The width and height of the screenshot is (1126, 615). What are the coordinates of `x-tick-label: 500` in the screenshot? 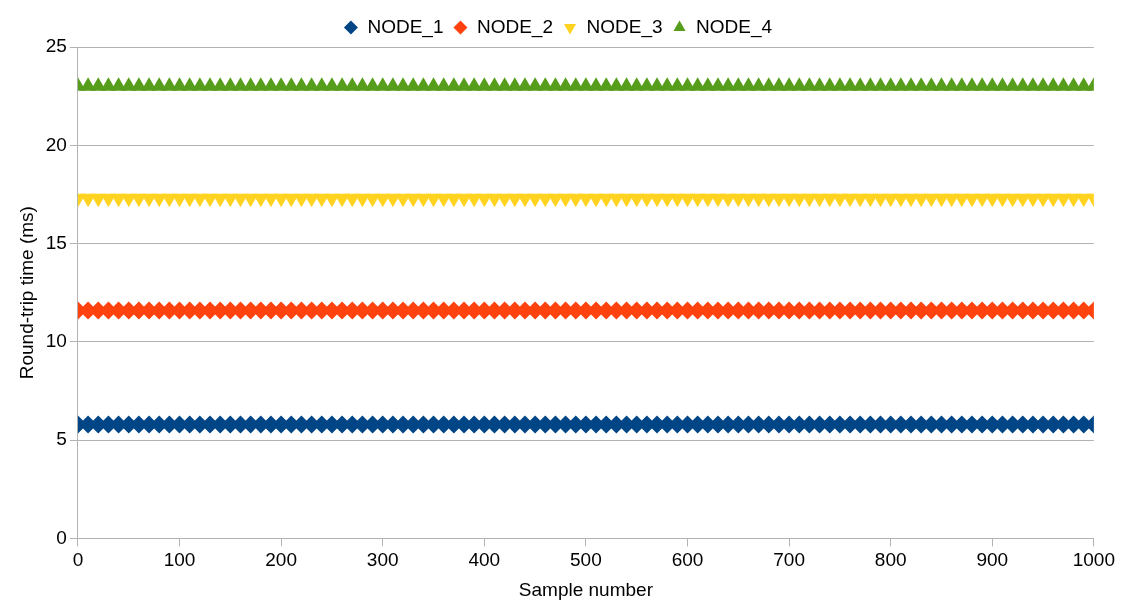 It's located at (586, 560).